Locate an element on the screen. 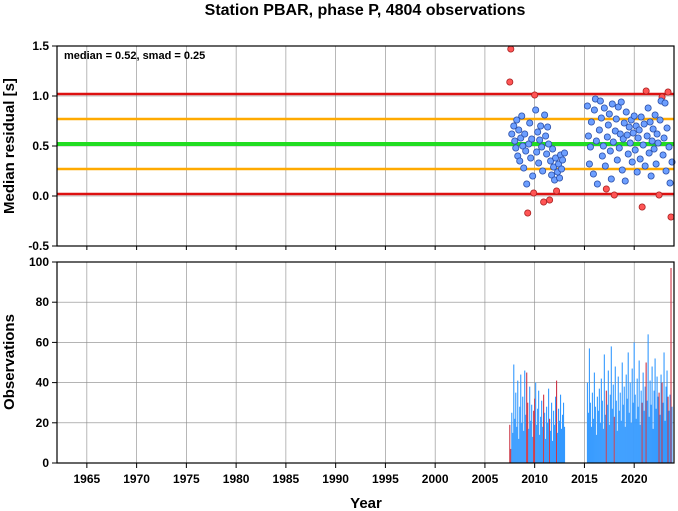  observations-y-ticks: 0 20 40 60 80 100 is located at coordinates (43, 362).